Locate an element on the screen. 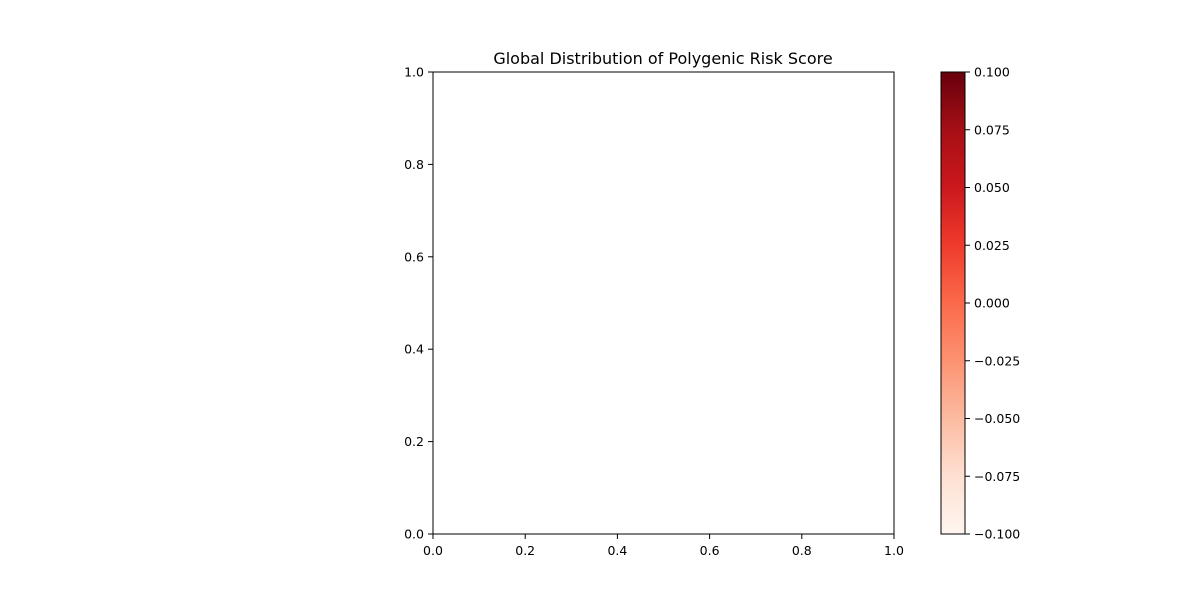 The image size is (1200, 604). y-tick-label: 0.4 is located at coordinates (414, 349).